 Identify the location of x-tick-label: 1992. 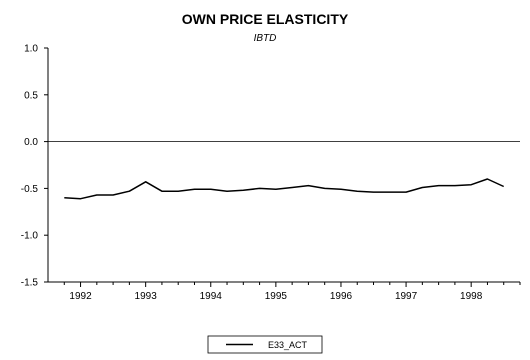
(80, 296).